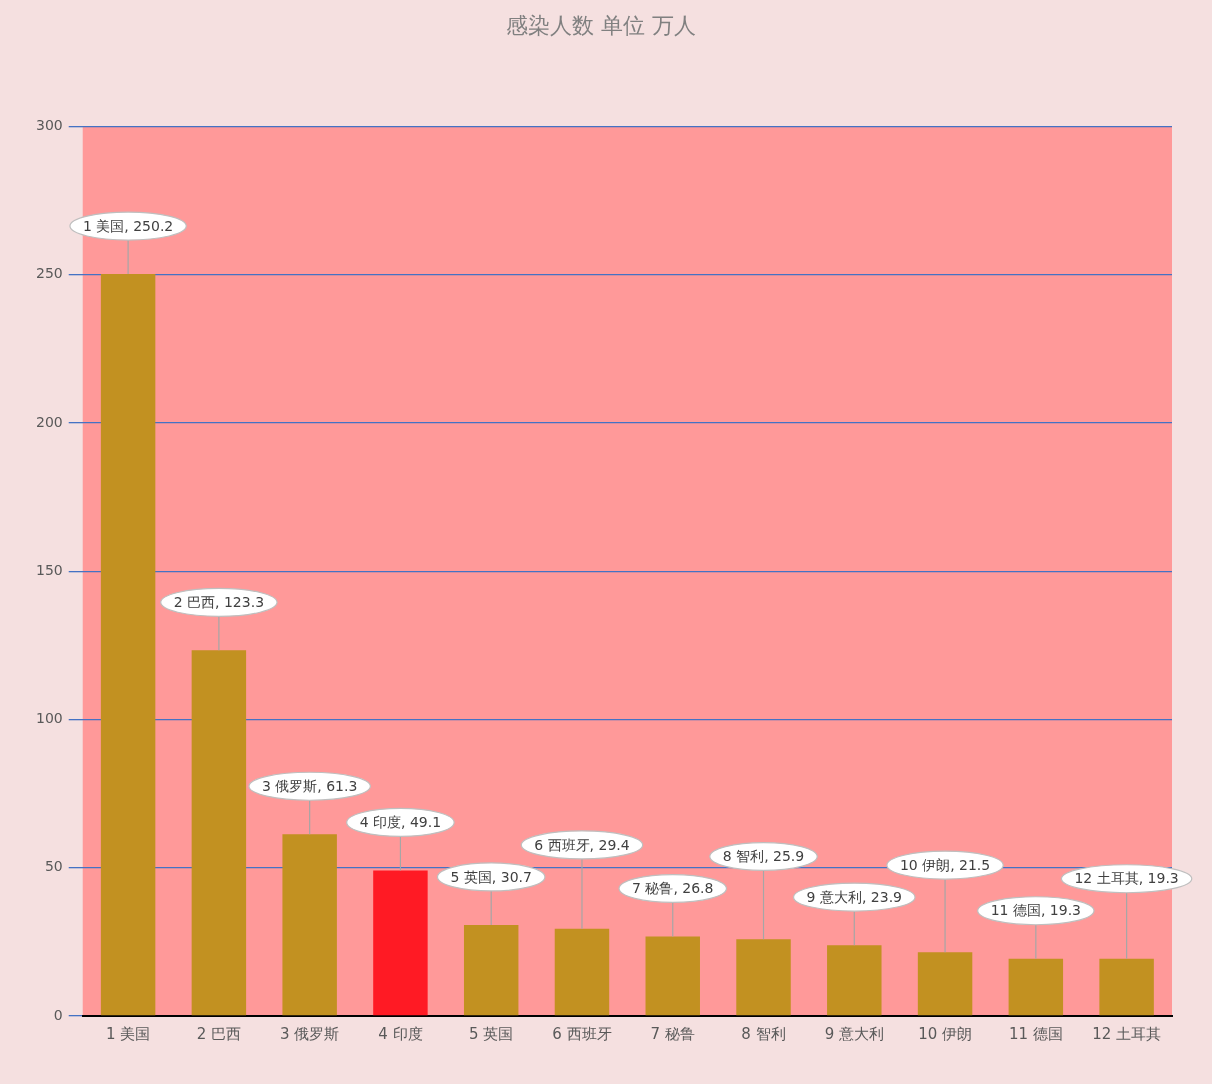 This screenshot has width=1212, height=1084. I want to click on x-tick-label: 3 俄罗斯, so click(310, 1033).